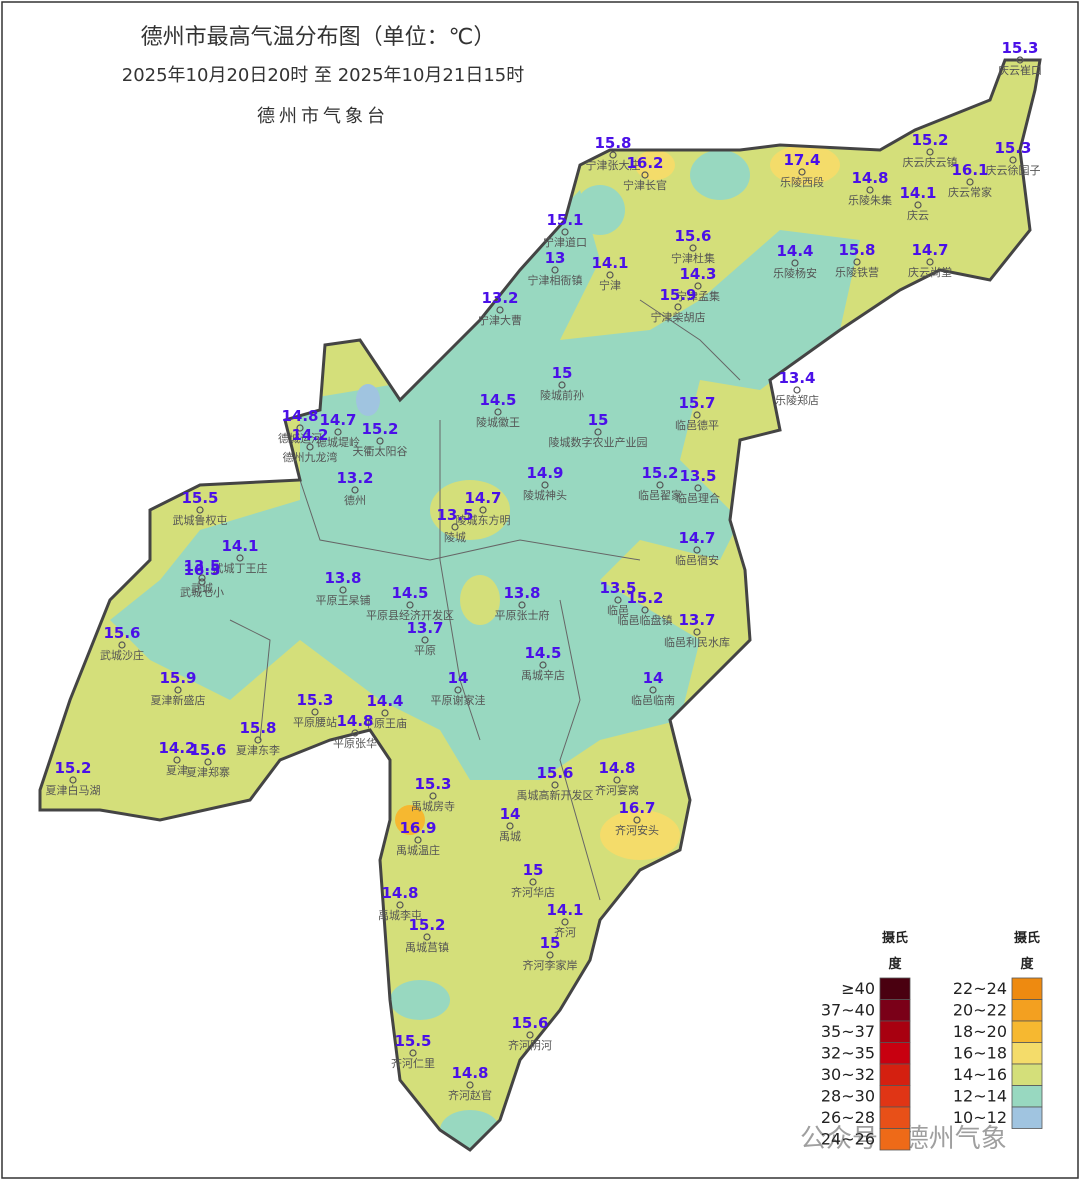  What do you see at coordinates (696, 620) in the screenshot?
I see `station-value: 13.7` at bounding box center [696, 620].